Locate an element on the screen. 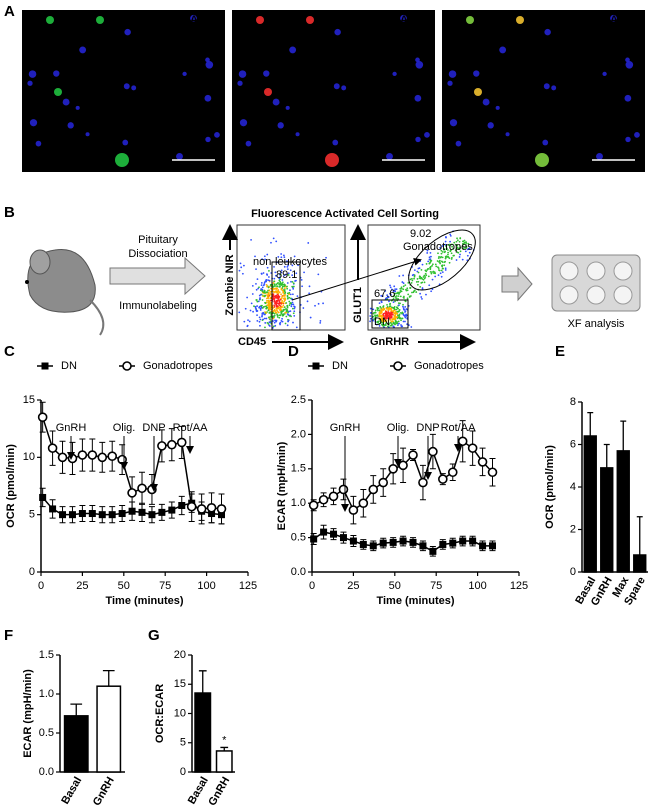 Image resolution: width=660 pixels, height=812 pixels. bar is located at coordinates (203, 732).